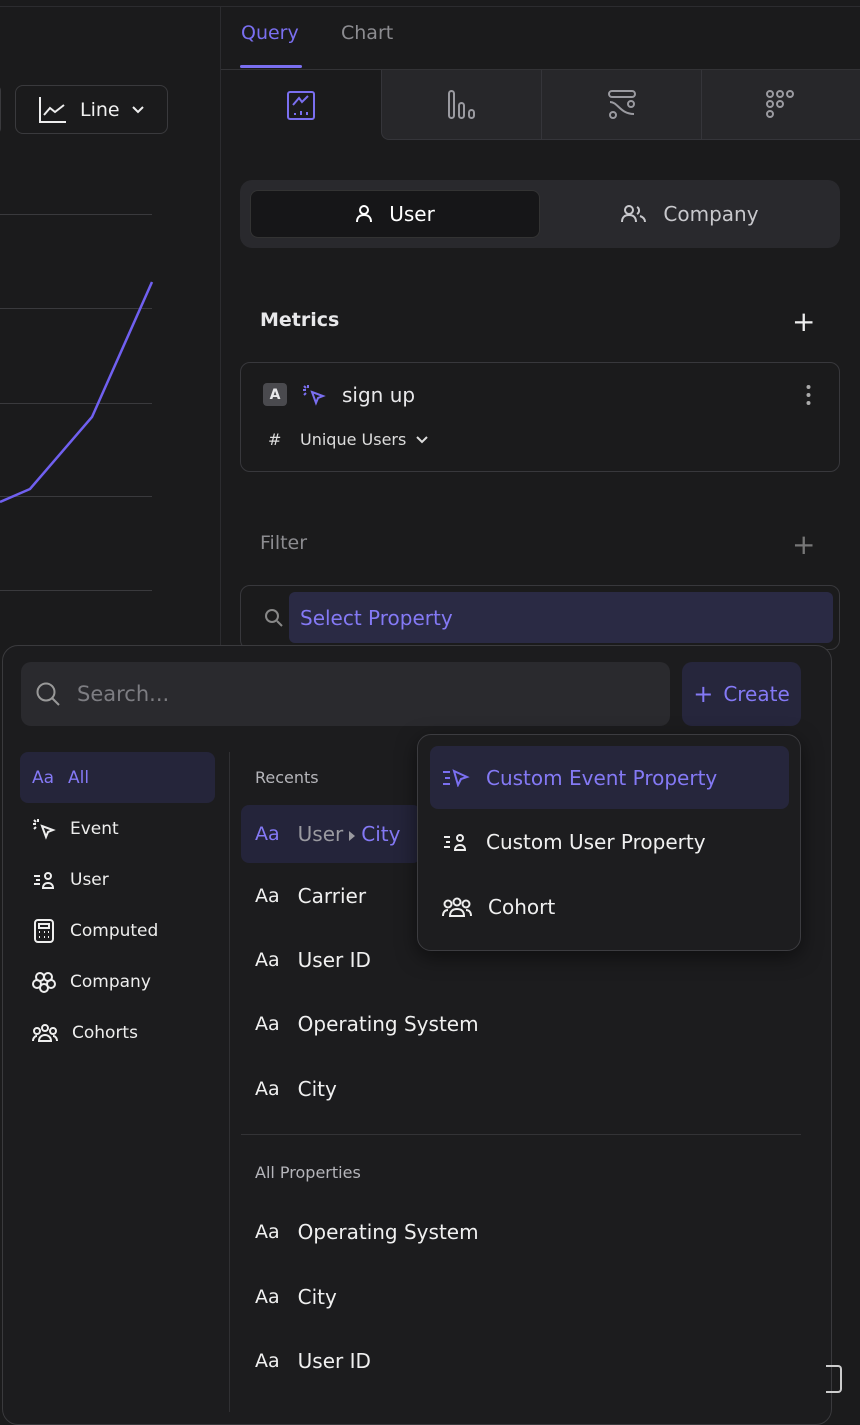 The width and height of the screenshot is (860, 1425). What do you see at coordinates (596, 841) in the screenshot?
I see `menu-item-label: Custom User Property` at bounding box center [596, 841].